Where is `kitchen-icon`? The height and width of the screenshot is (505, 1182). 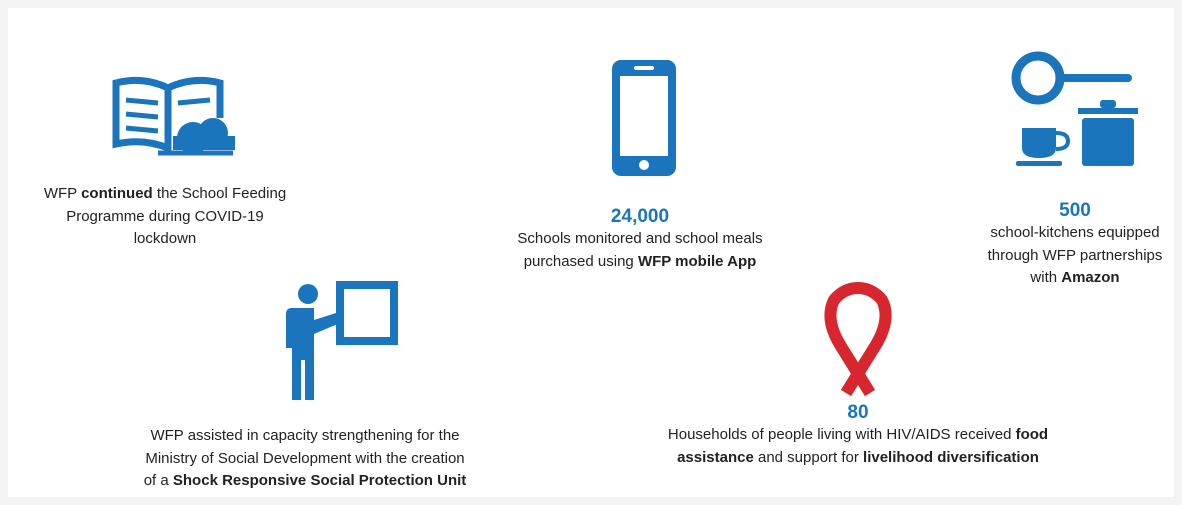
kitchen-icon is located at coordinates (1074, 108).